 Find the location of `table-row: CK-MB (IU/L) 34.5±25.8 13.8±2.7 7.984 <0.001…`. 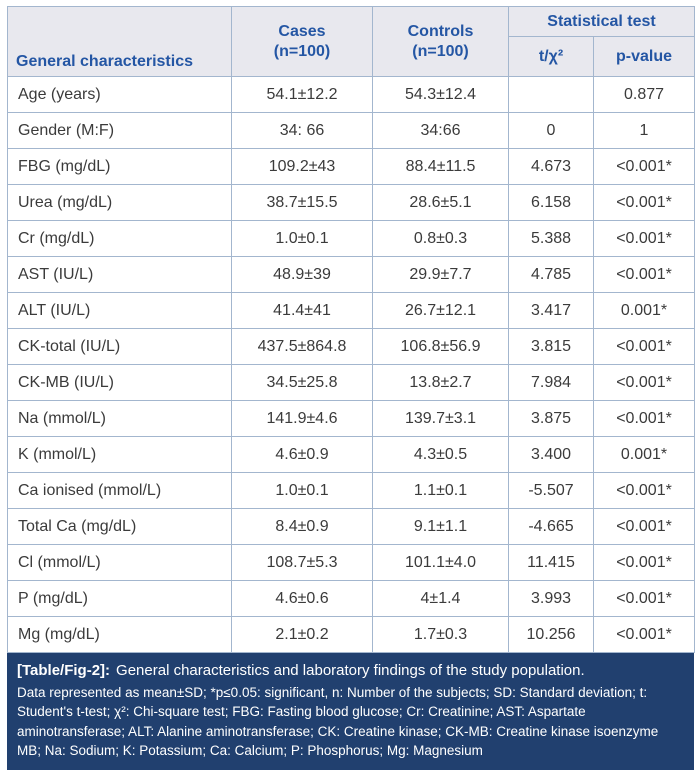

table-row: CK-MB (IU/L) 34.5±25.8 13.8±2.7 7.984 <0.001… is located at coordinates (351, 382).